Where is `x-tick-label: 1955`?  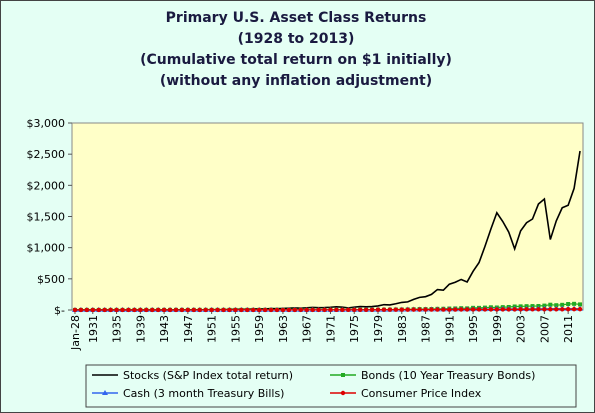 x-tick-label: 1955 is located at coordinates (235, 329).